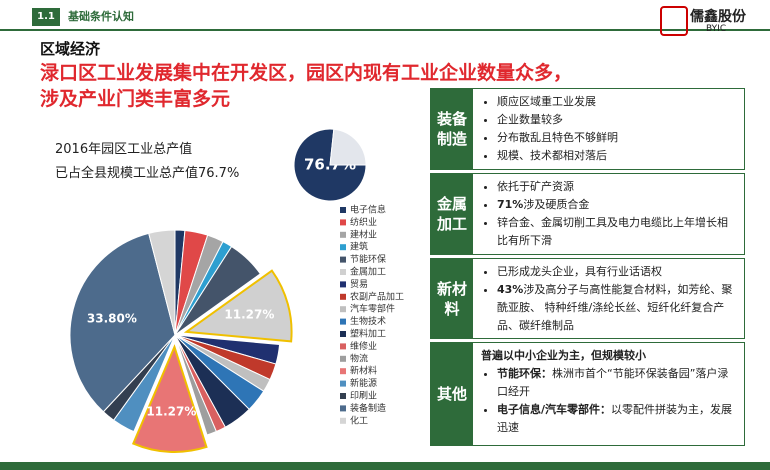 This screenshot has height=470, width=770. I want to click on subtitle: 区域经济, so click(70, 49).